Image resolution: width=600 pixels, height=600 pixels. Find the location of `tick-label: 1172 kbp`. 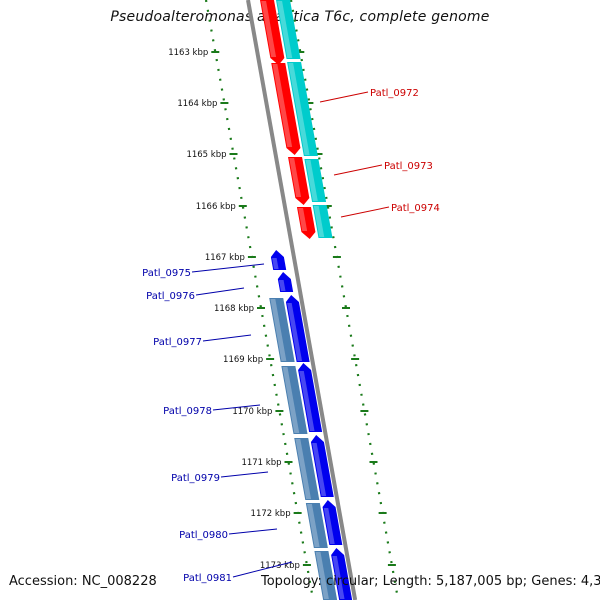

tick-label: 1172 kbp is located at coordinates (271, 514).